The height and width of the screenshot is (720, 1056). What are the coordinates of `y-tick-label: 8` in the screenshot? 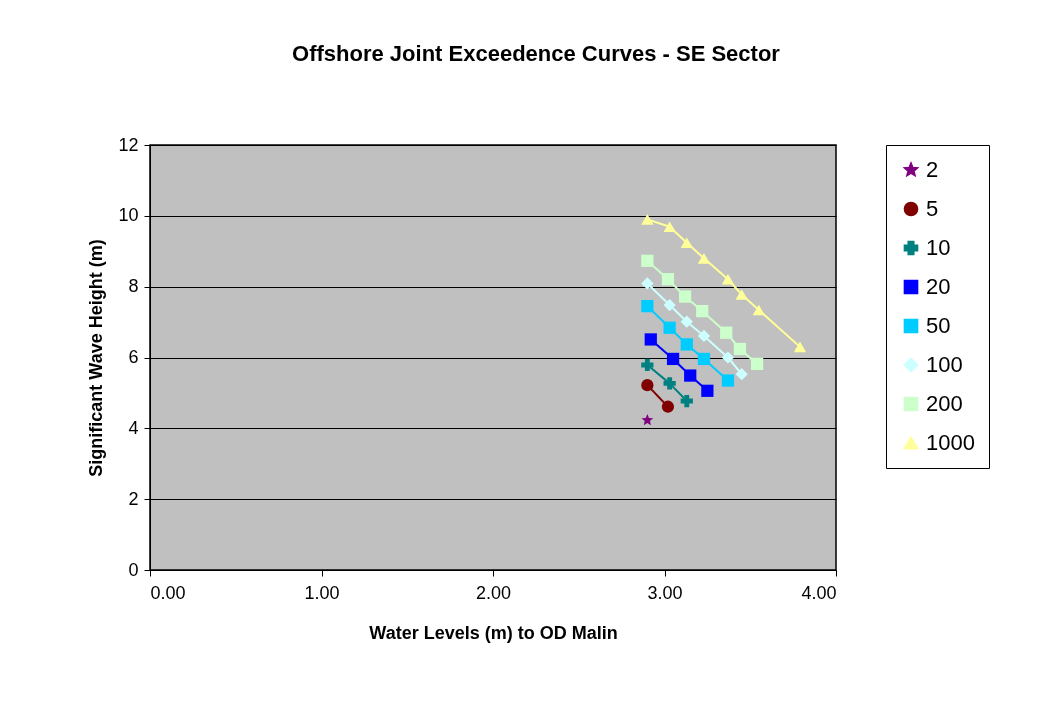 It's located at (133, 286).